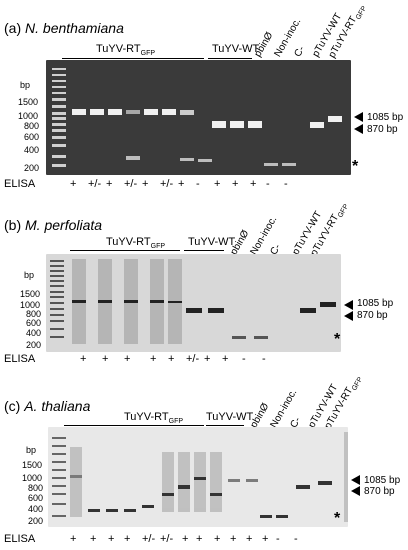  What do you see at coordinates (337, 339) in the screenshot?
I see `panel-b-asterisk: *` at bounding box center [337, 339].